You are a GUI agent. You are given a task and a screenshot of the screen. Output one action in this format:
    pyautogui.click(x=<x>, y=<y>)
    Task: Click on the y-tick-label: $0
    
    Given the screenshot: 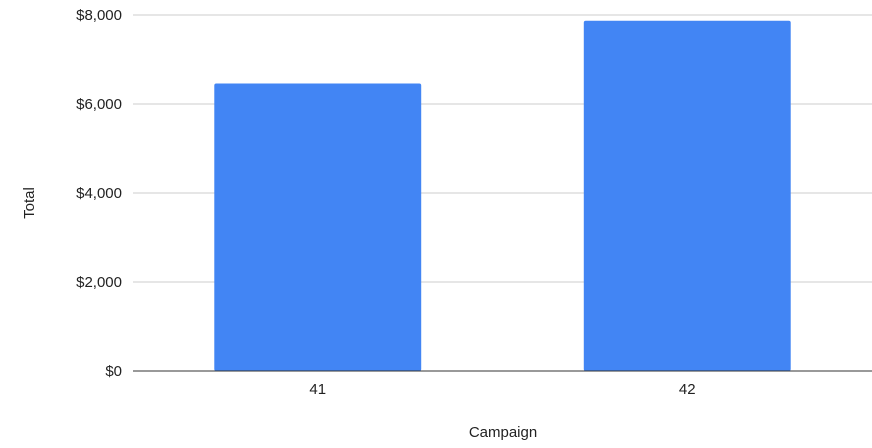 What is the action you would take?
    pyautogui.click(x=113, y=371)
    